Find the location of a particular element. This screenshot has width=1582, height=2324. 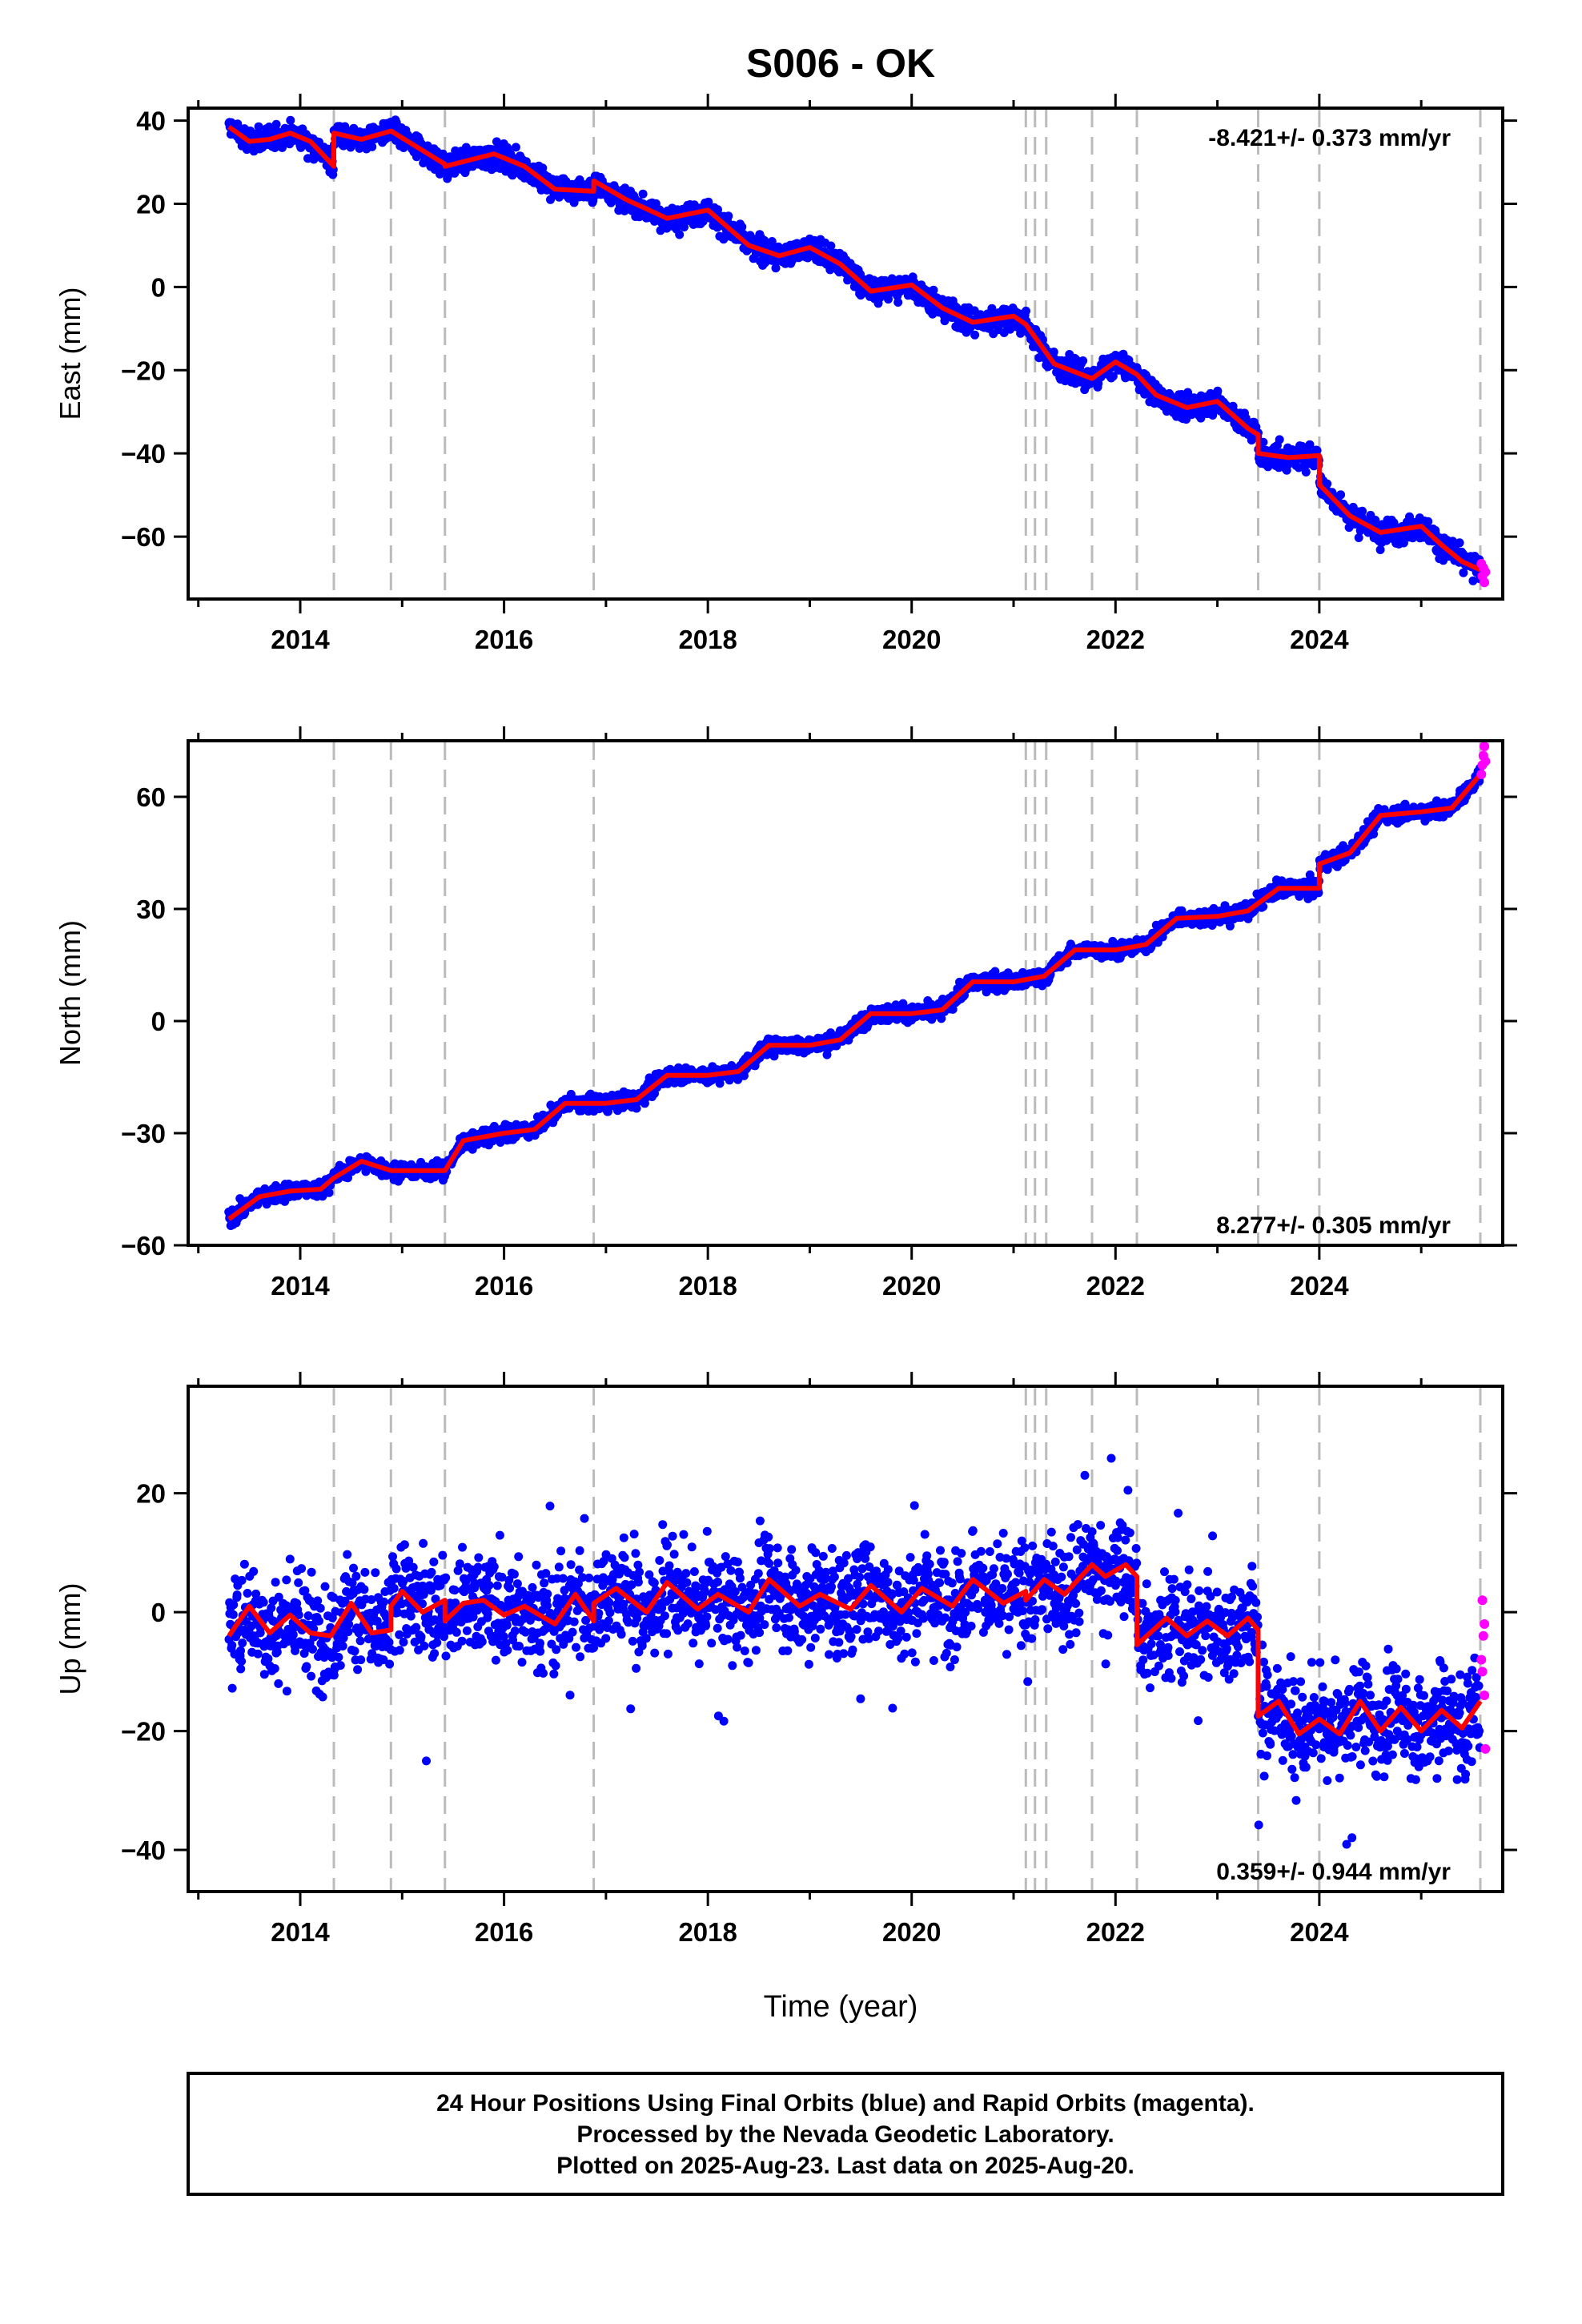

east-x-tick-label: 2024 is located at coordinates (1319, 639).